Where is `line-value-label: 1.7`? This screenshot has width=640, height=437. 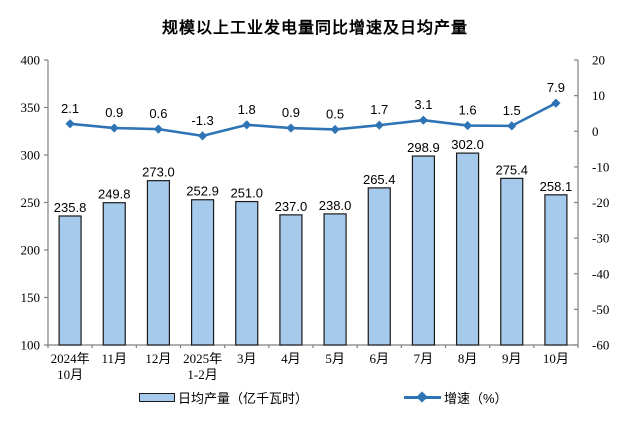 line-value-label: 1.7 is located at coordinates (379, 109).